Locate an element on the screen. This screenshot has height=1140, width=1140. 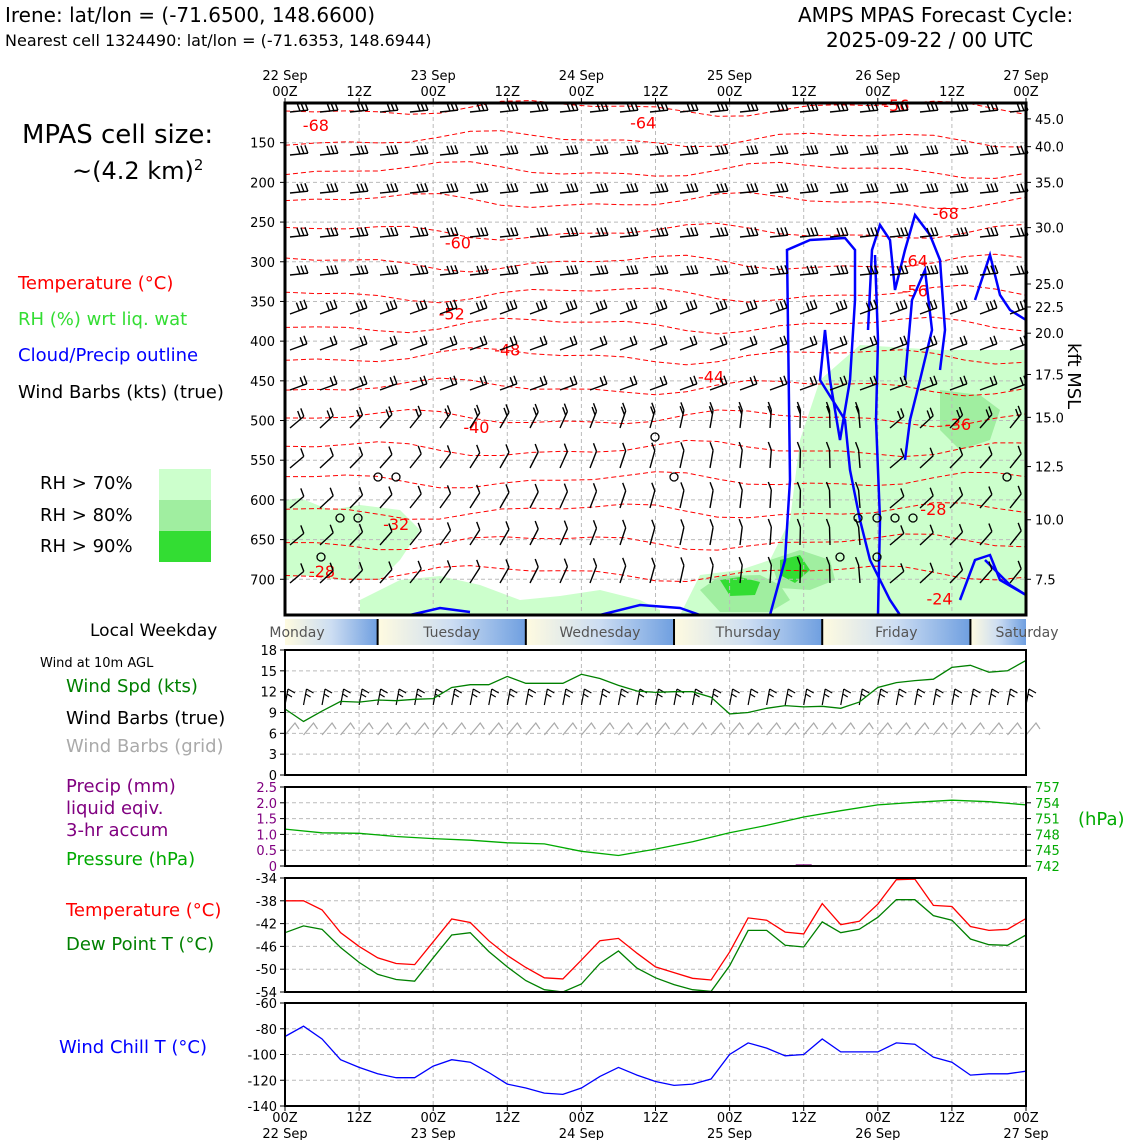
bottom-tick-date-10: 27 Sep is located at coordinates (1025, 1133).